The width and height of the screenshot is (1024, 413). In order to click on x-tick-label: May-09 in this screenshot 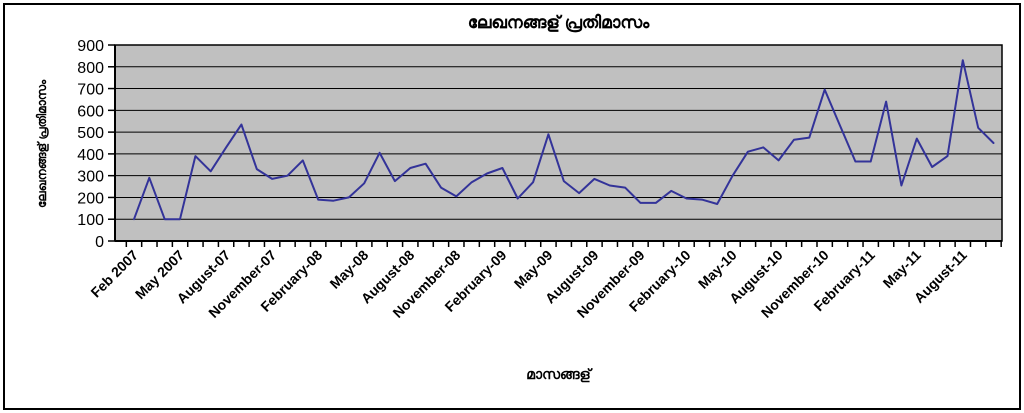, I will do `click(533, 269)`.